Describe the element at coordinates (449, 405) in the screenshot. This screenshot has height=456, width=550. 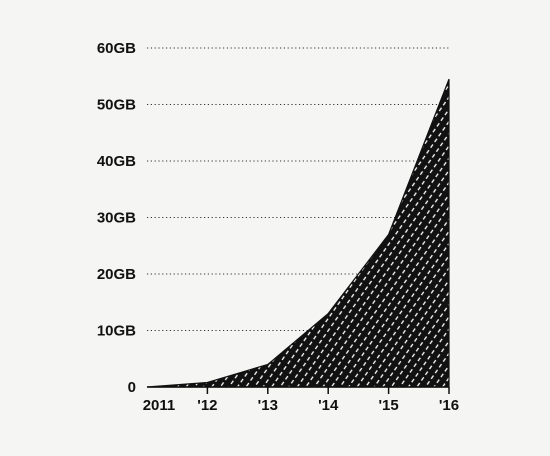
I see `x-tick-label: '16` at that location.